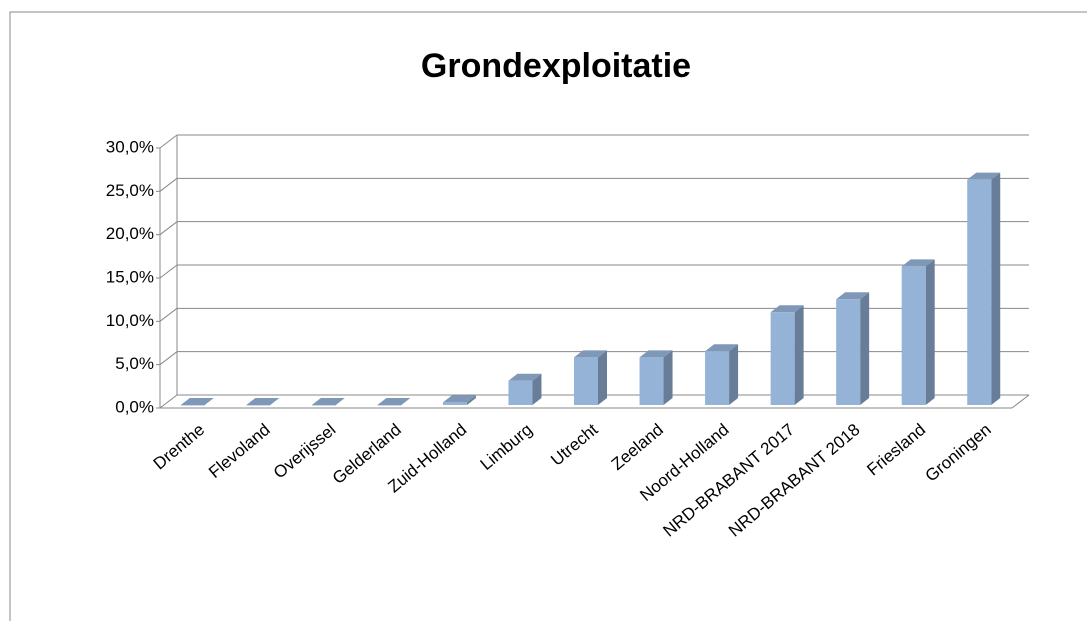  Describe the element at coordinates (130, 146) in the screenshot. I see `y-tick-label: 30,0%` at that location.